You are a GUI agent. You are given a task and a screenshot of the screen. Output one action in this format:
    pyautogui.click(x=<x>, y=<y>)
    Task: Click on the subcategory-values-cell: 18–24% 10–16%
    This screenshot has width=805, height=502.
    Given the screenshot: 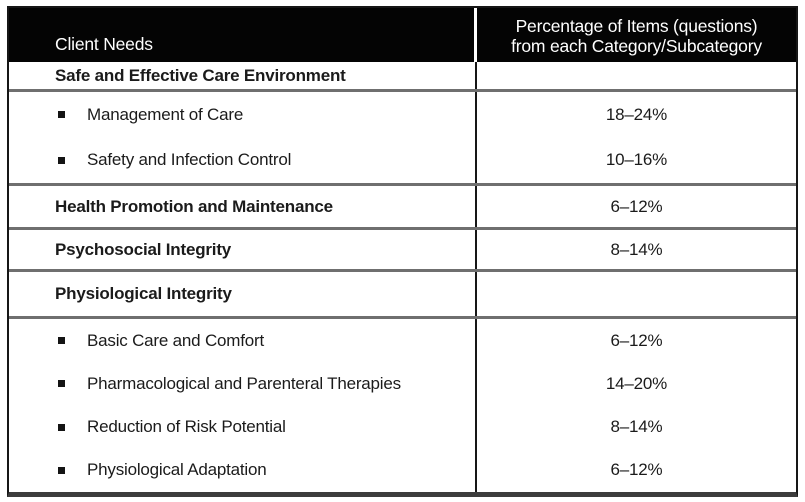 What is the action you would take?
    pyautogui.click(x=636, y=137)
    